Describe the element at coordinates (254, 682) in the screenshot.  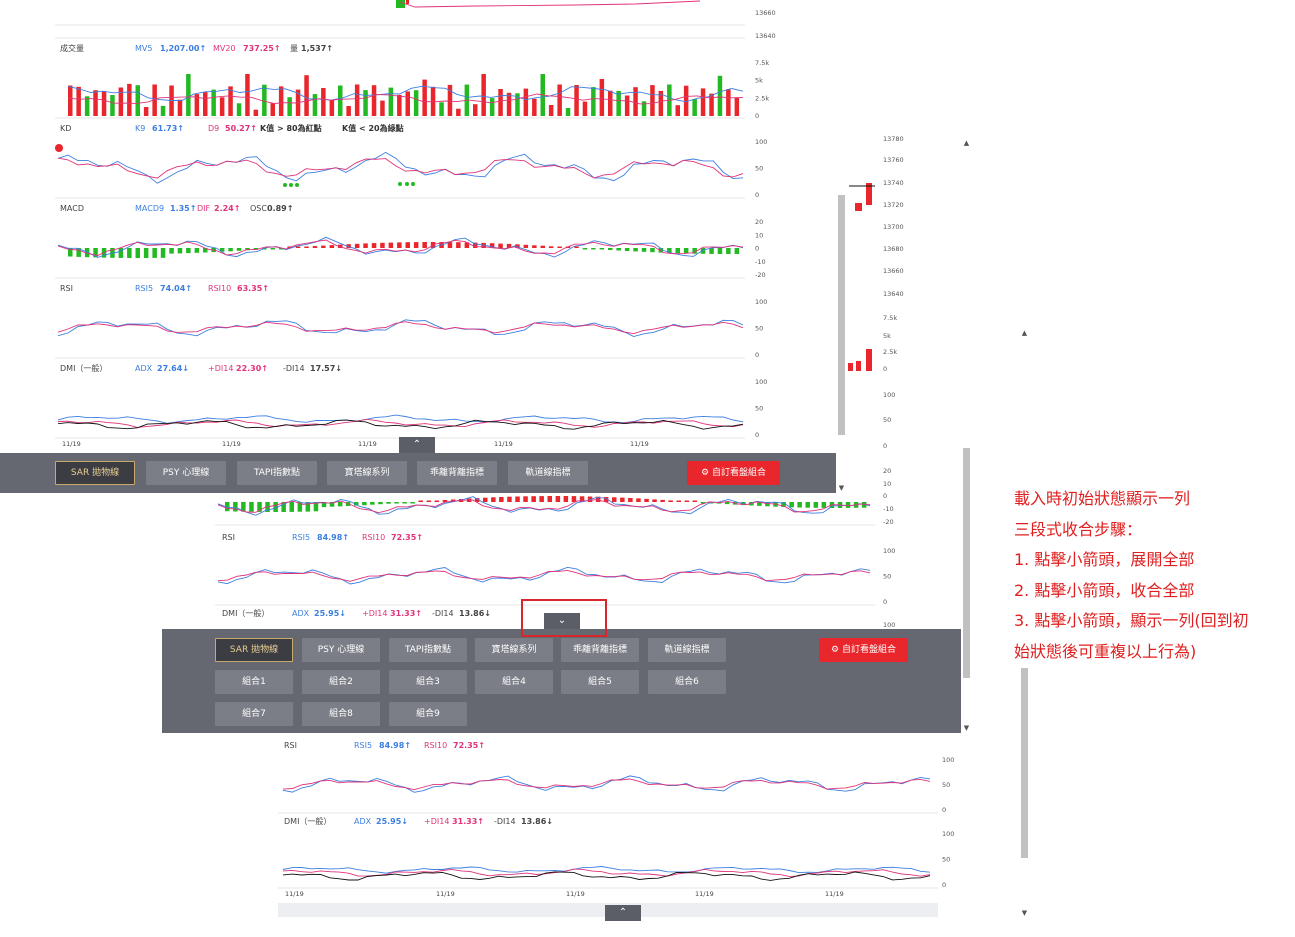
I see `combo-button: 組合1` at that location.